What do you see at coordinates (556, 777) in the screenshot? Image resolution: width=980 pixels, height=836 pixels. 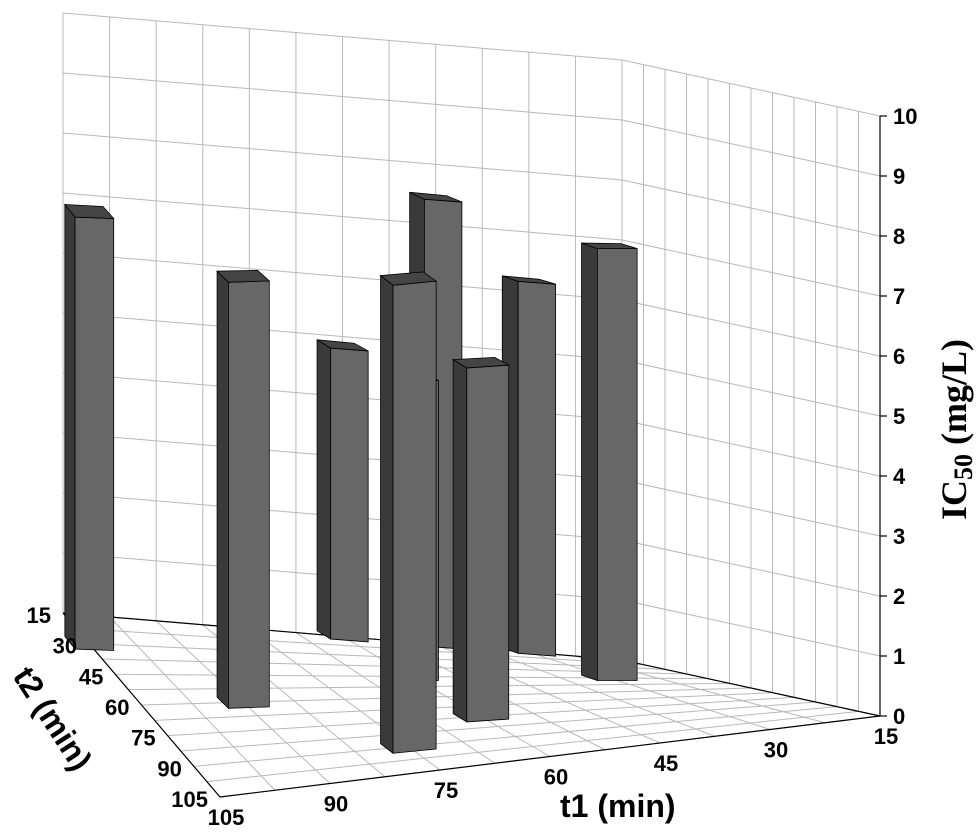 I see `x-tick-label: 60` at bounding box center [556, 777].